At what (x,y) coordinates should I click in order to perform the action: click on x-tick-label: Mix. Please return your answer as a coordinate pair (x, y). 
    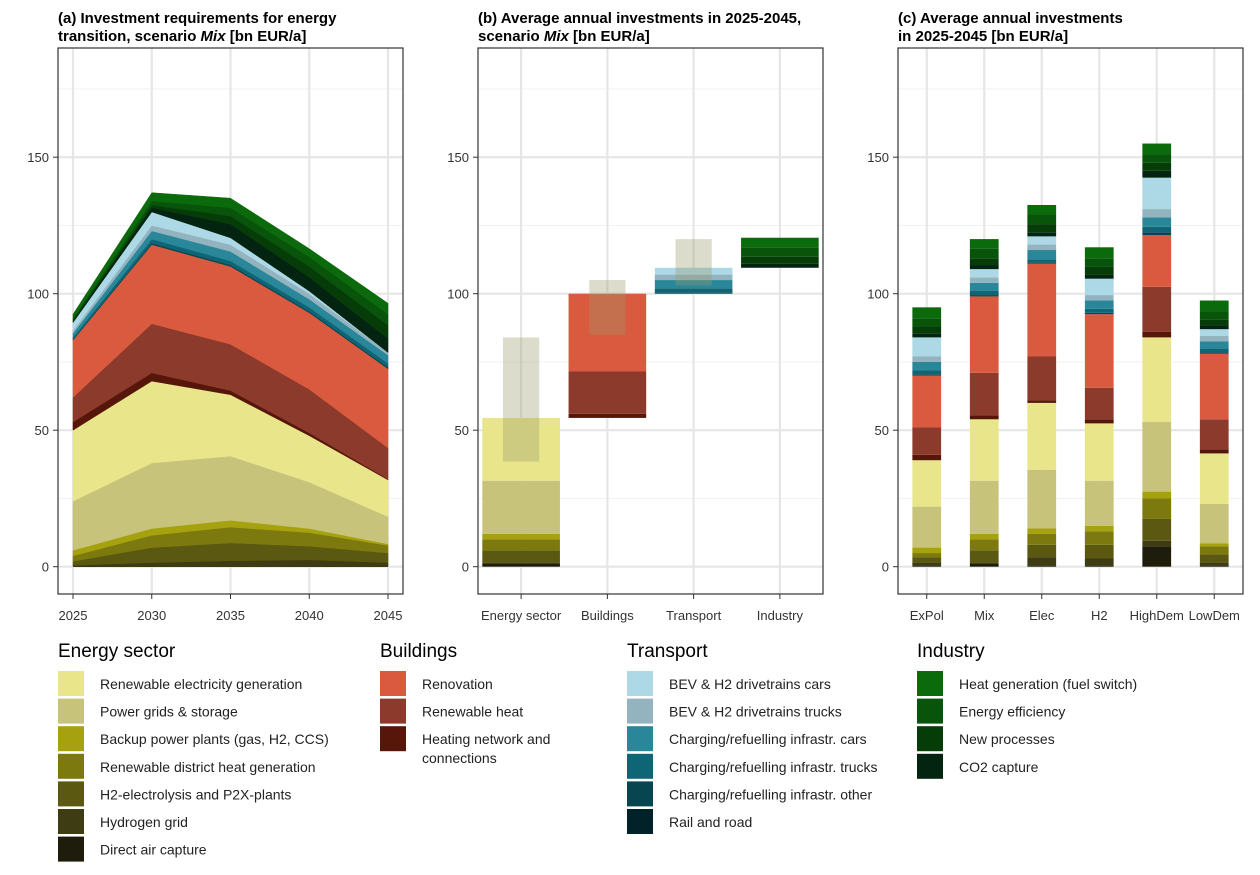
    Looking at the image, I should click on (984, 615).